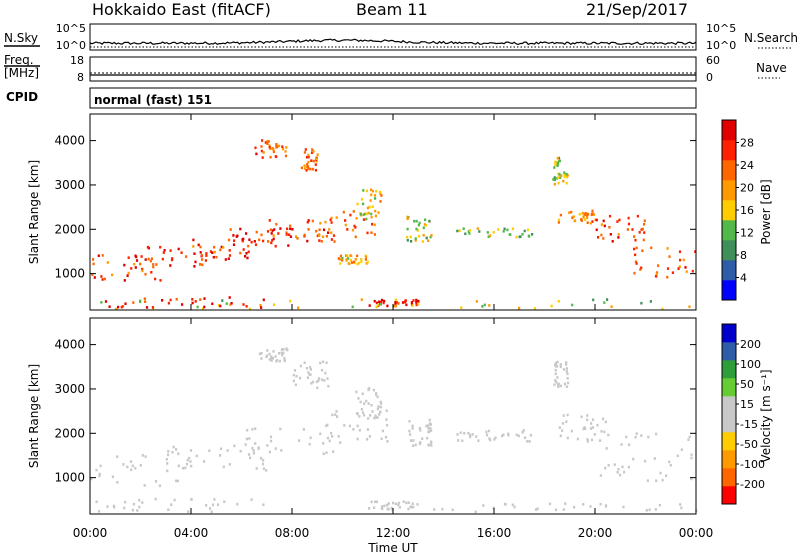 The height and width of the screenshot is (554, 800). I want to click on time-tick-label: 04:00, so click(191, 533).